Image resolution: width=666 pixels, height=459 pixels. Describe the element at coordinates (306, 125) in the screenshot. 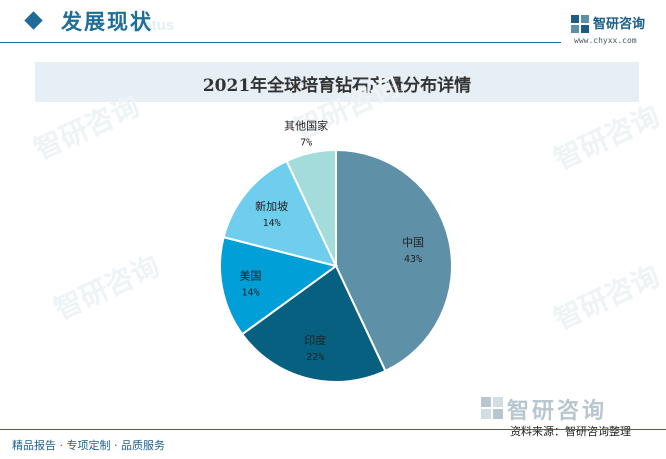

I see `slice-label-4: 其他国家` at that location.